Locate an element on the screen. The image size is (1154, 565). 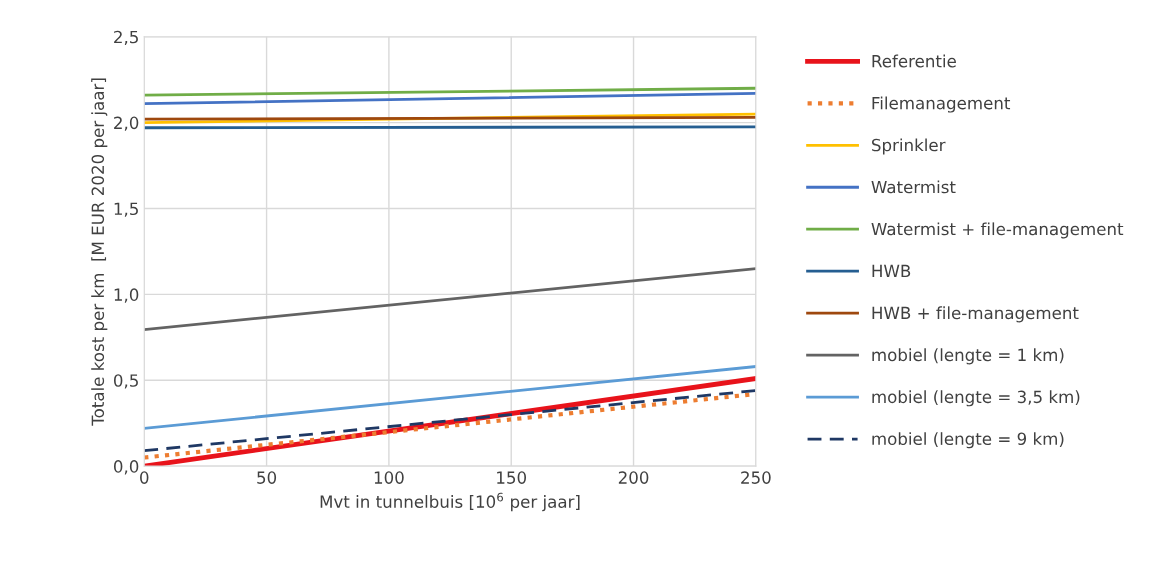
y-tick-label: 2,5 is located at coordinates (126, 37).